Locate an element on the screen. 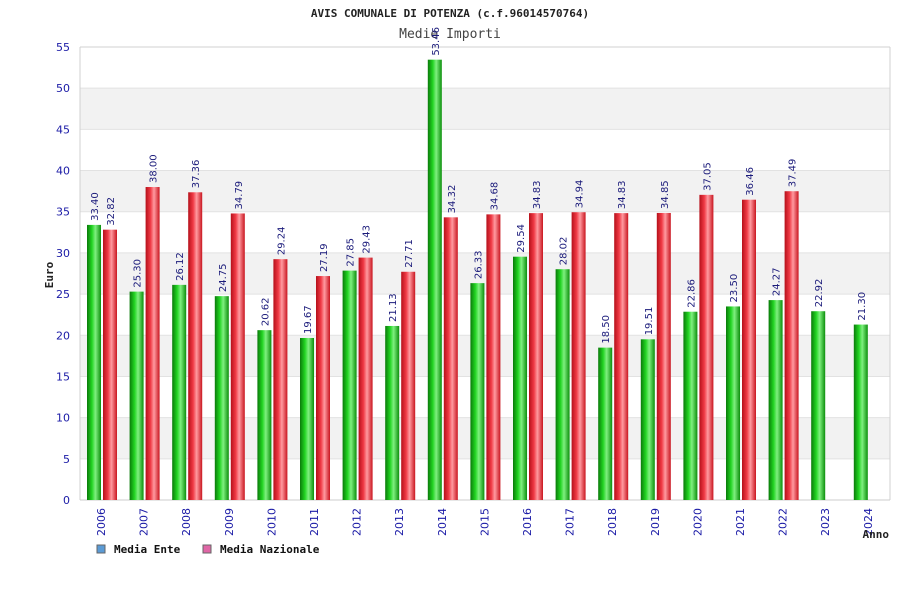 The image size is (900, 600). data-label-media-ente: 19.67 is located at coordinates (308, 319).